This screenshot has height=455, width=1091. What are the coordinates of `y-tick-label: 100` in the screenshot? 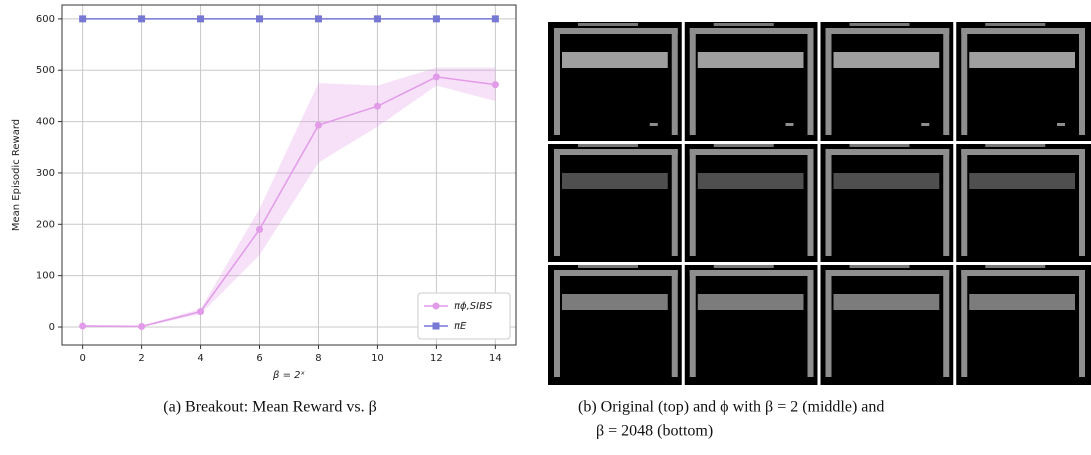 It's located at (45, 276).